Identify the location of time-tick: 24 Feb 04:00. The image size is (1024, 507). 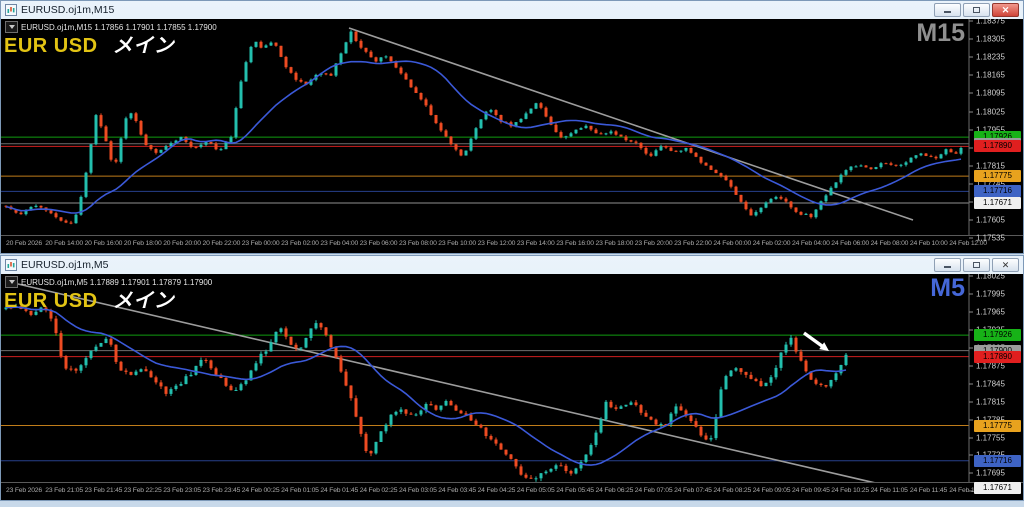
(811, 243).